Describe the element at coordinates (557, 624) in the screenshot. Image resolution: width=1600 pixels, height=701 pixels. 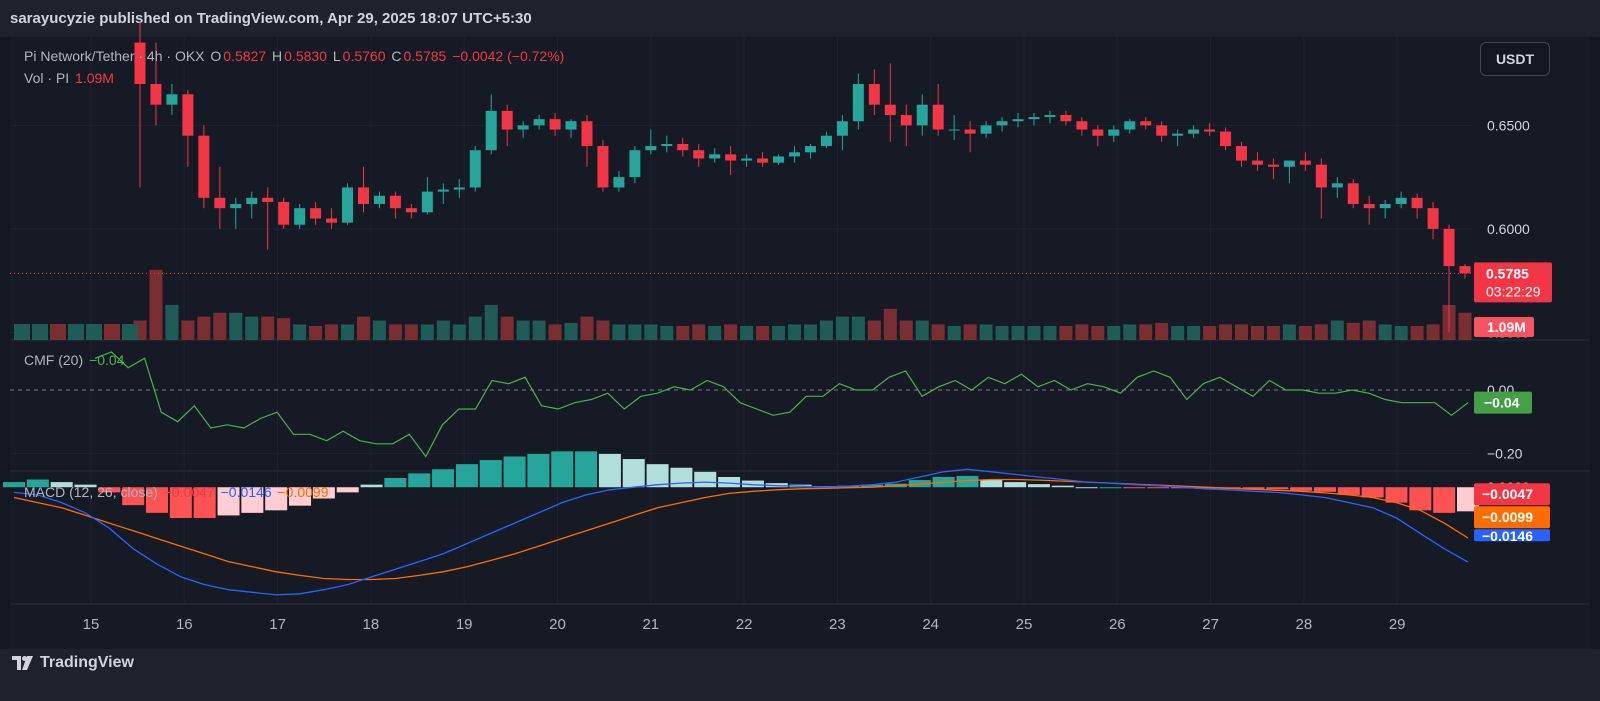
I see `time-tick-label: 20` at that location.